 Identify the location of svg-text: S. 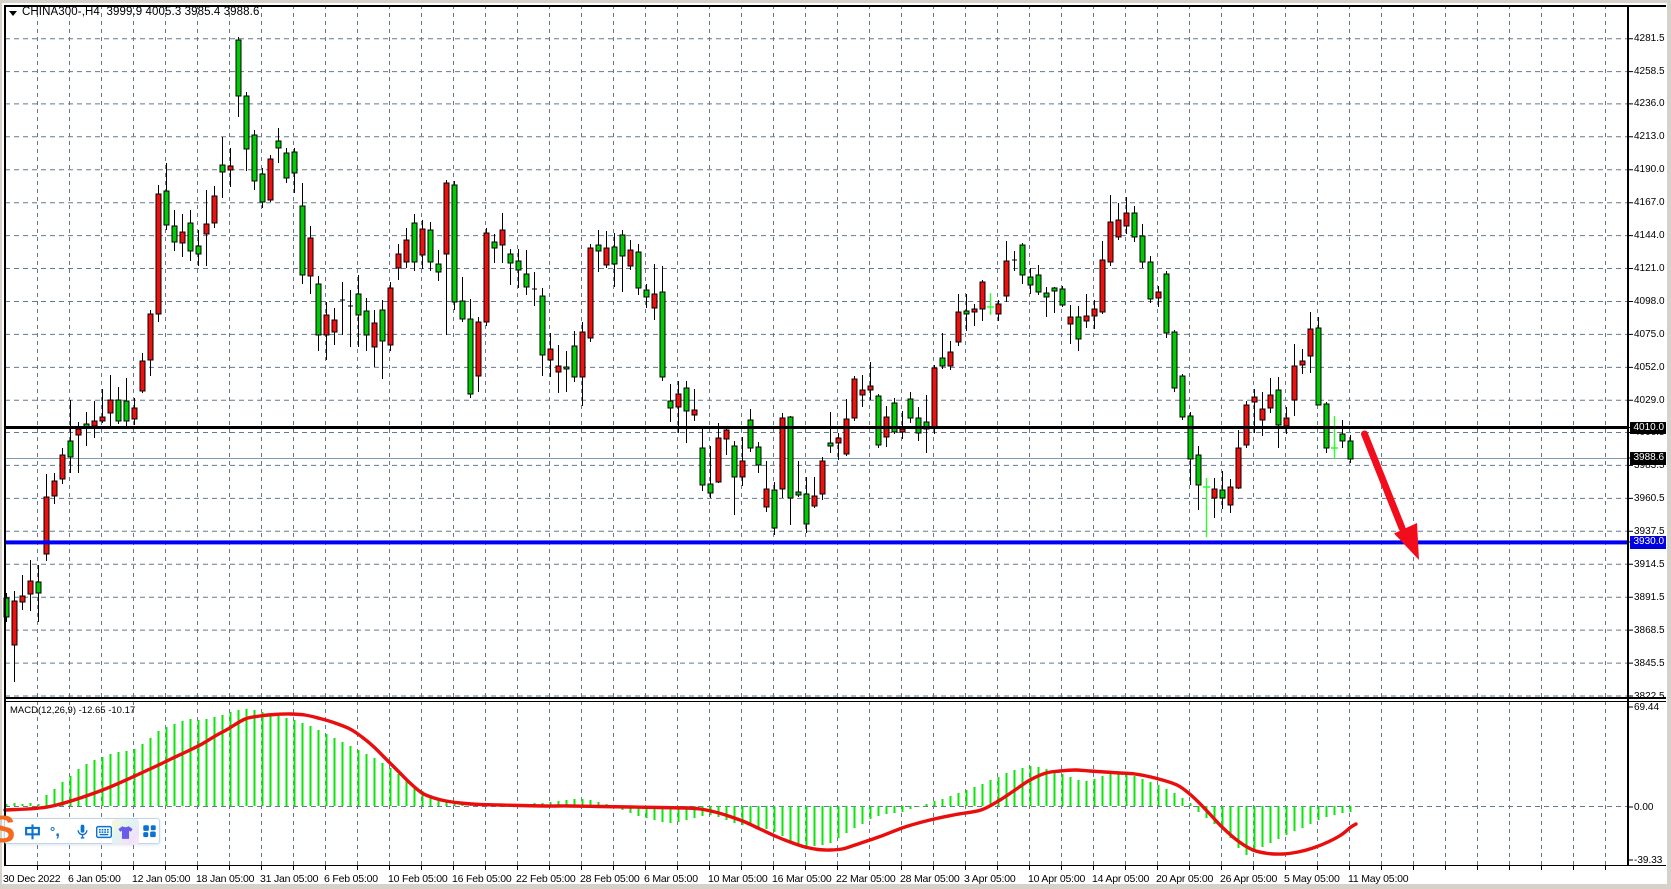
(7, 830).